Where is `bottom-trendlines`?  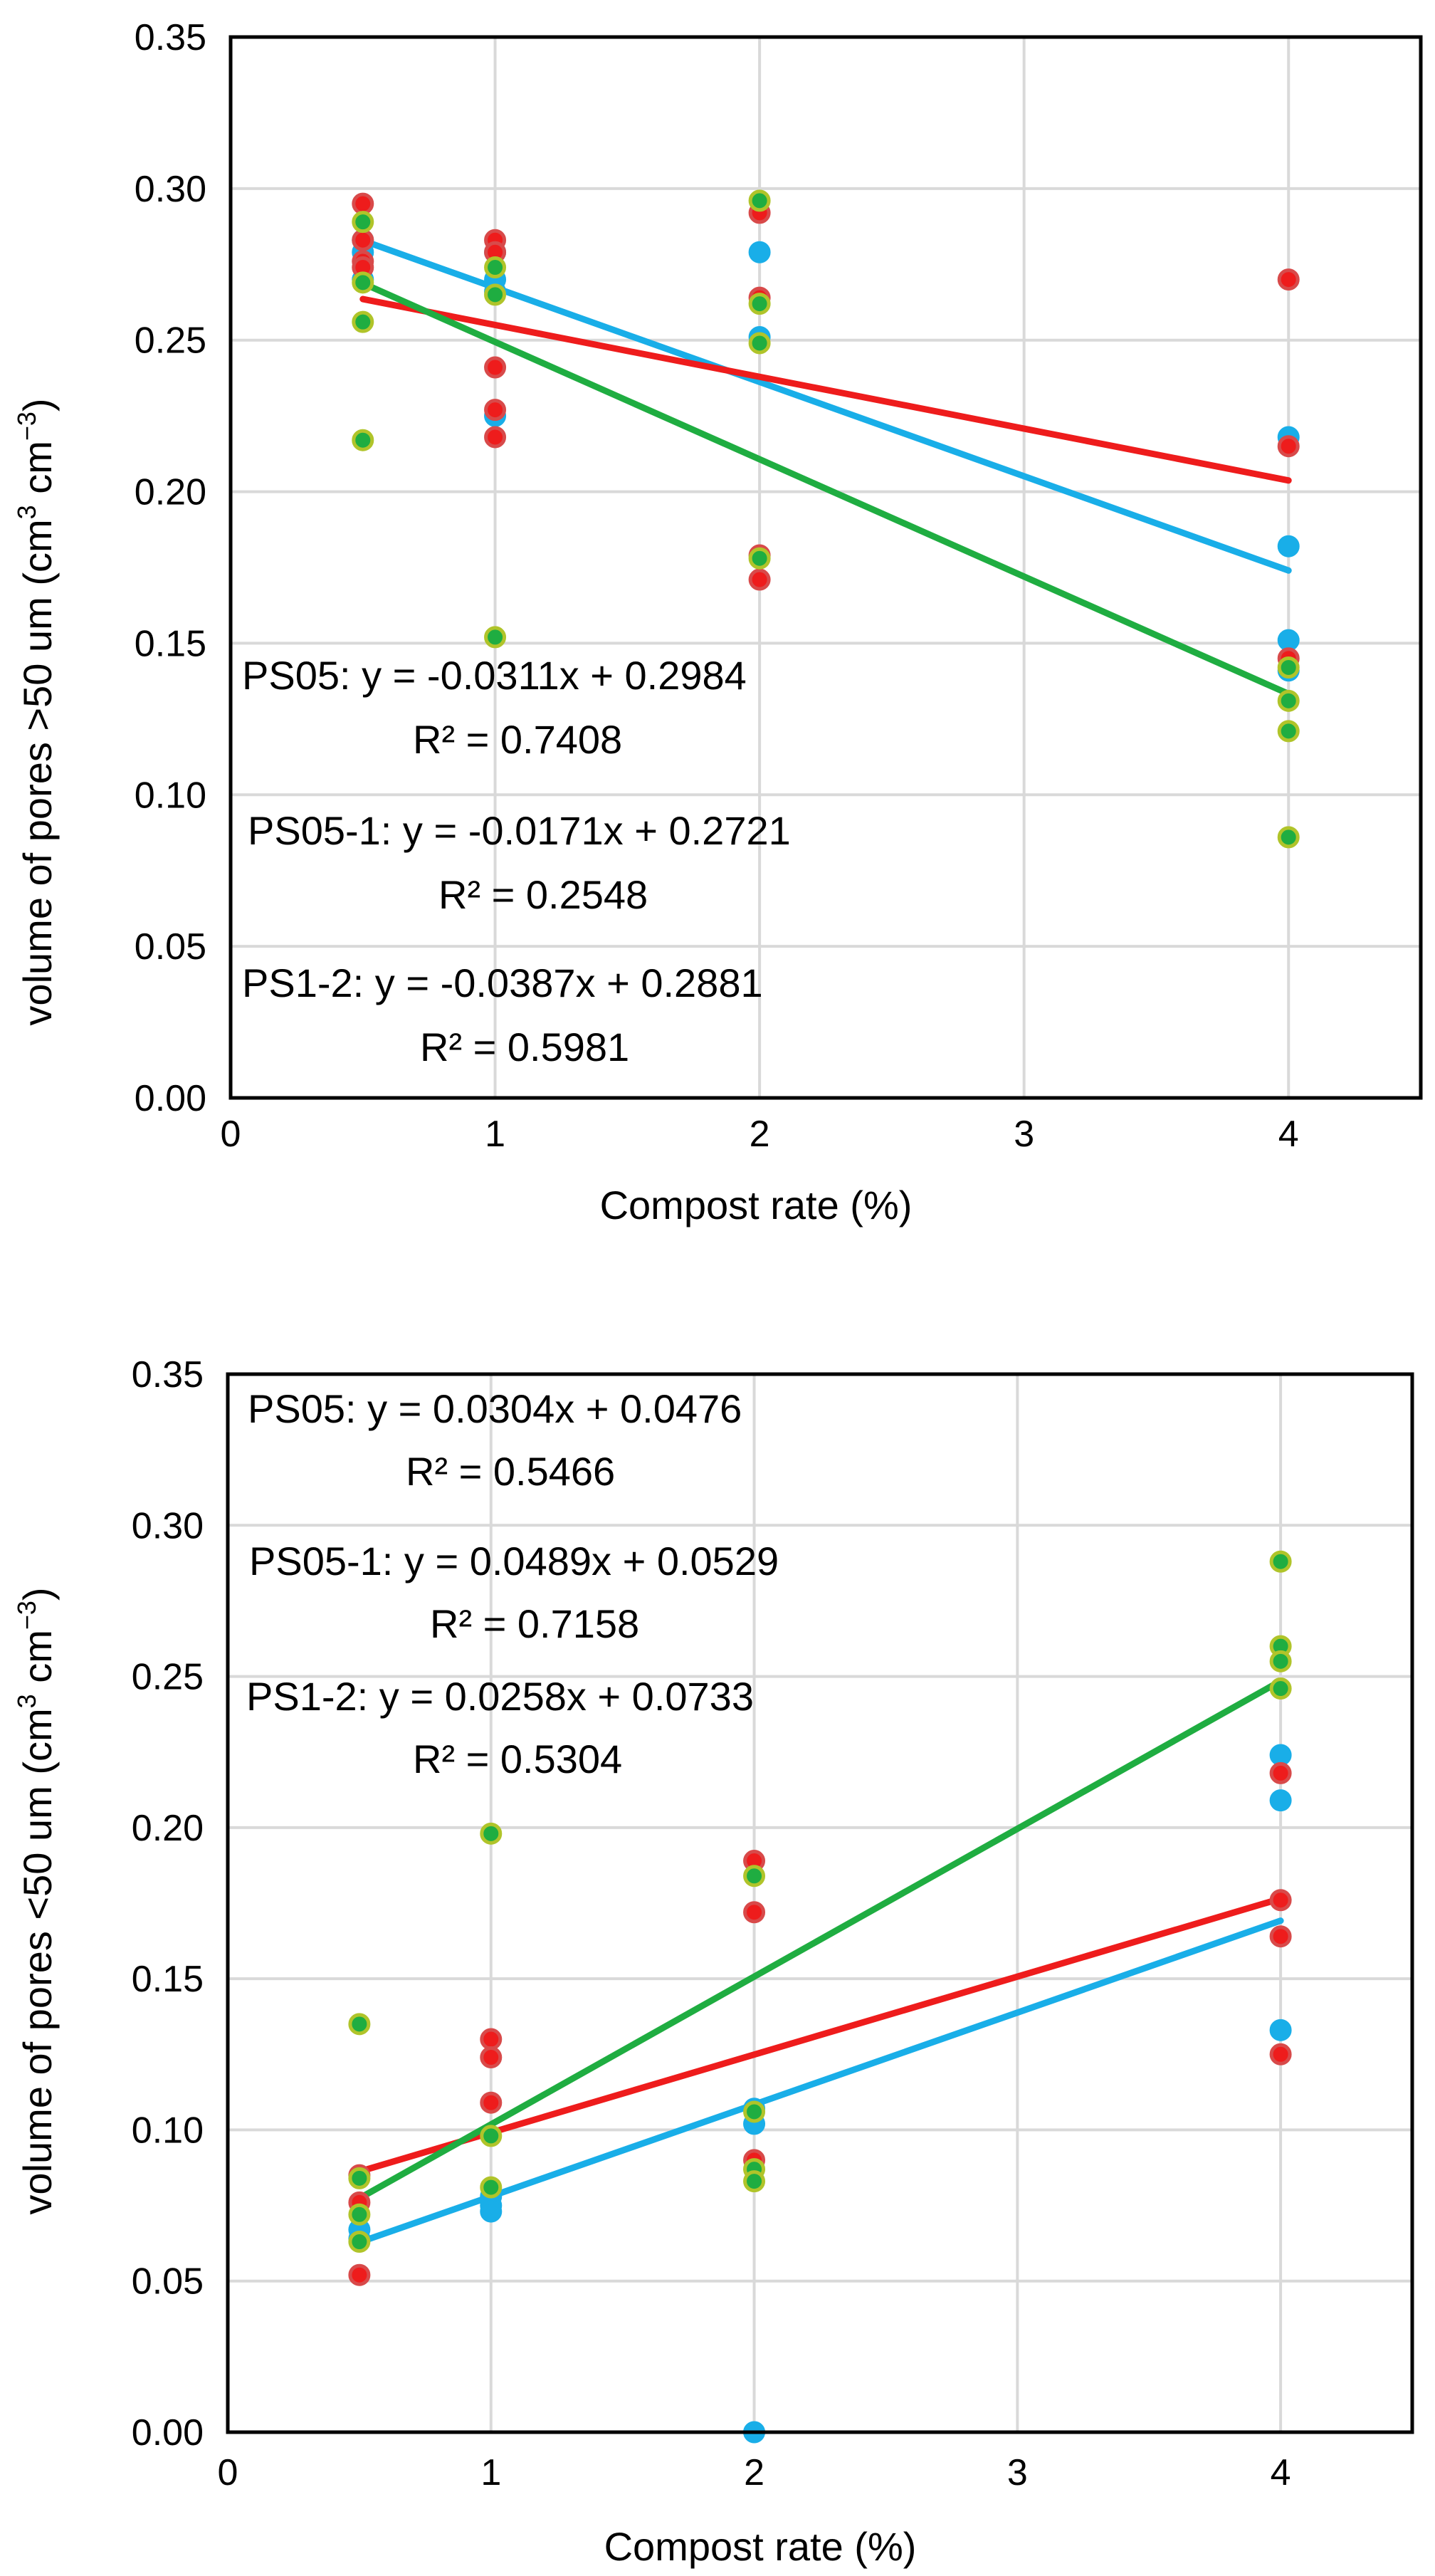
bottom-trendlines is located at coordinates (820, 1961).